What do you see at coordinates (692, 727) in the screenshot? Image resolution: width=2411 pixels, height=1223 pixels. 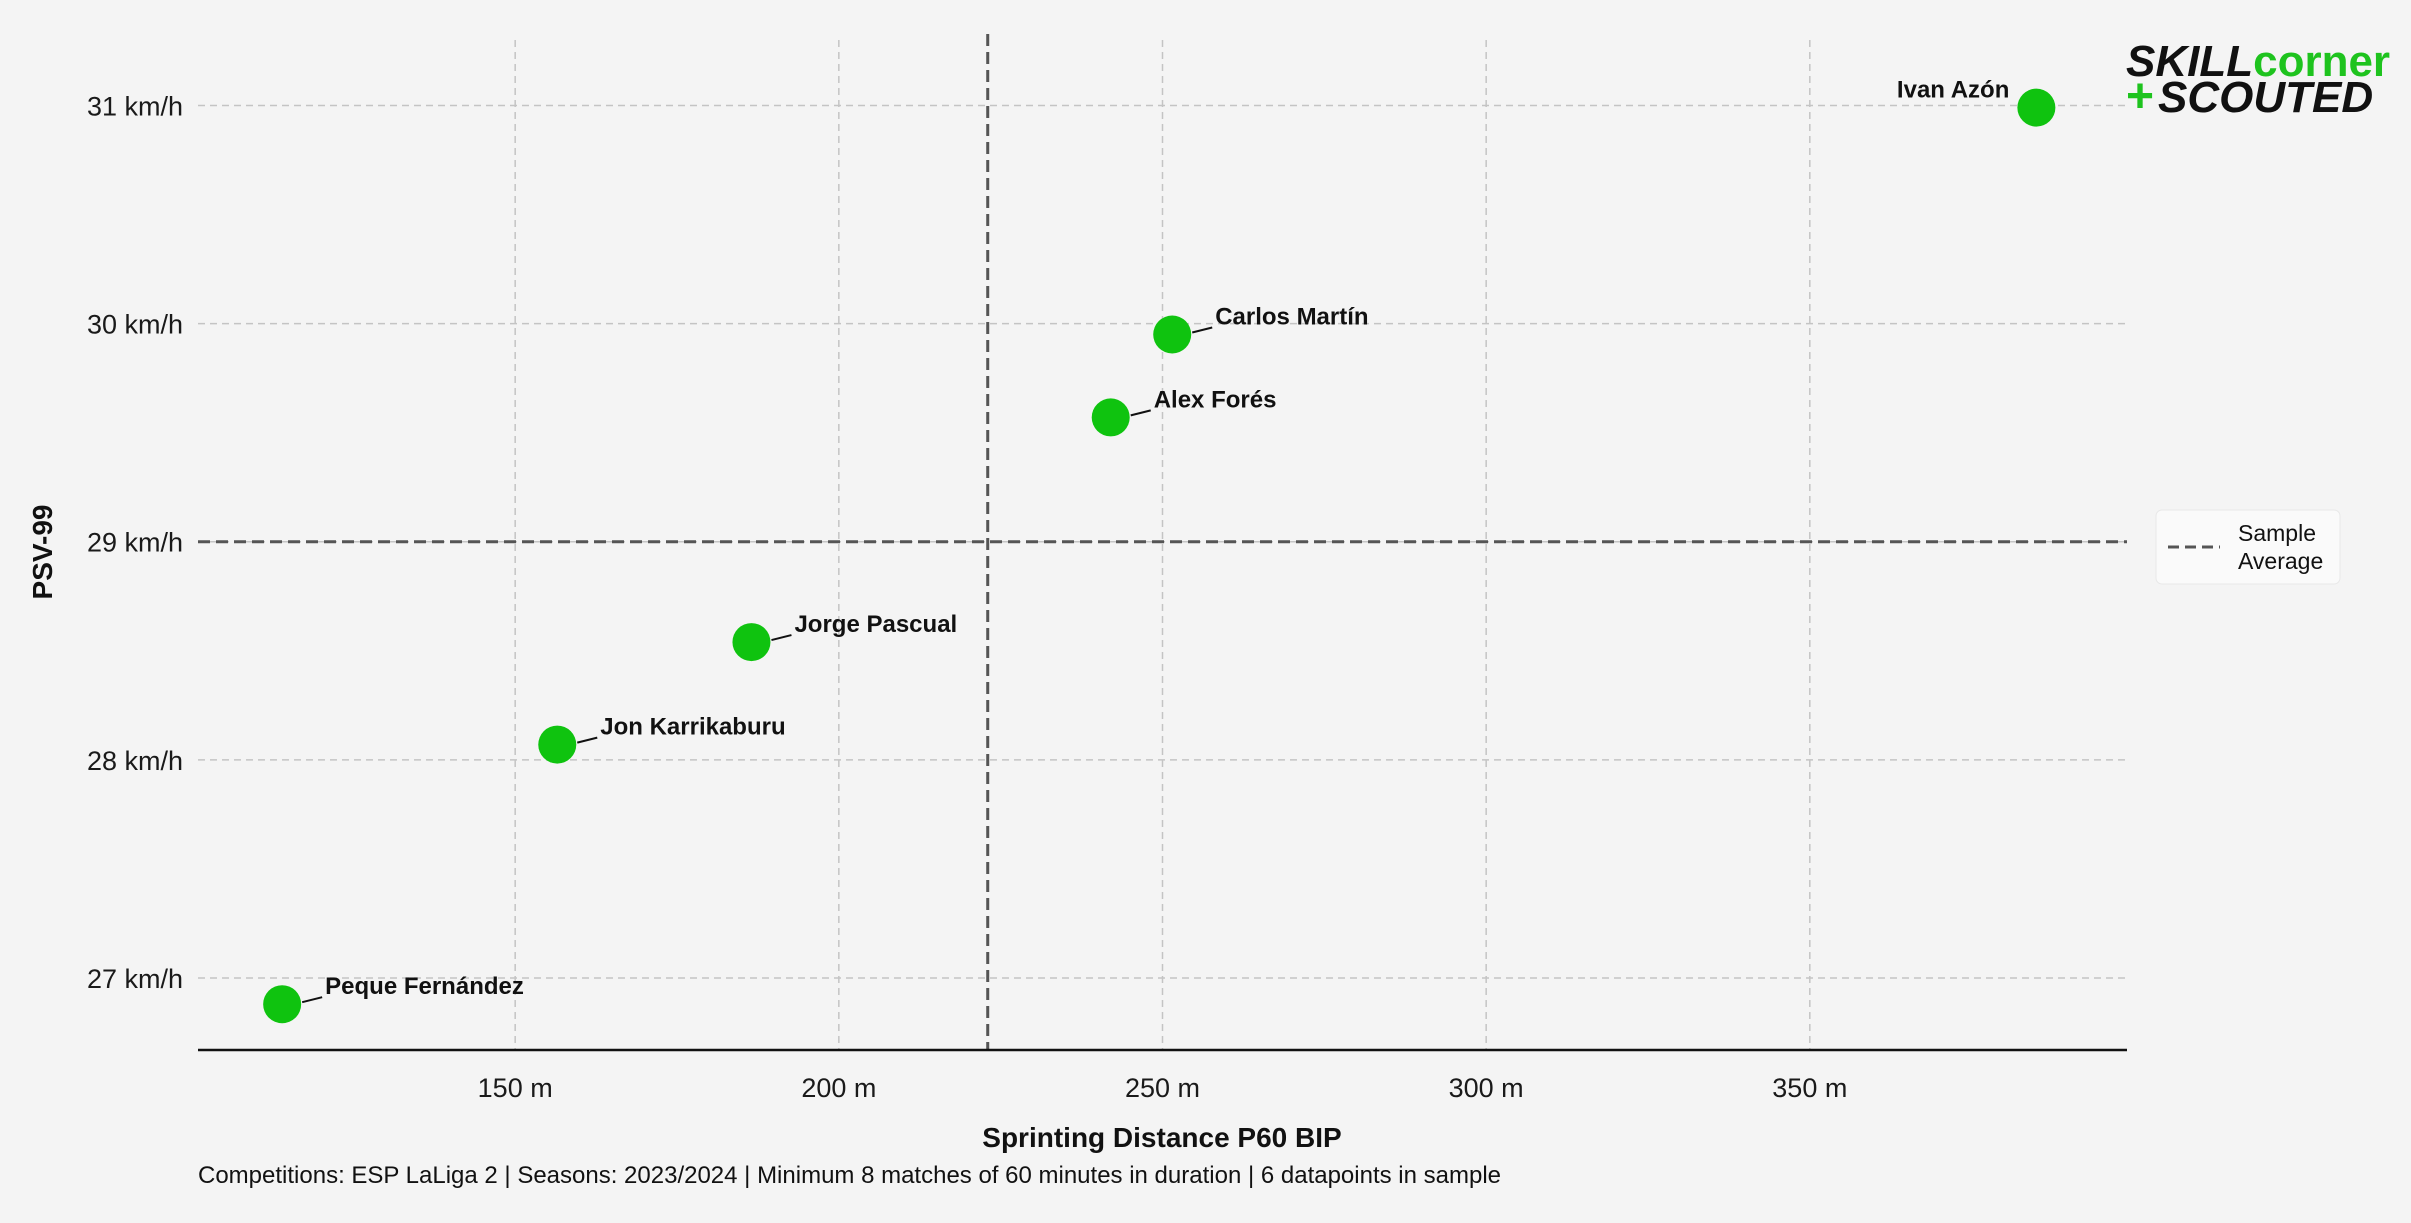 I see `point-label: Jon Karrikaburu` at bounding box center [692, 727].